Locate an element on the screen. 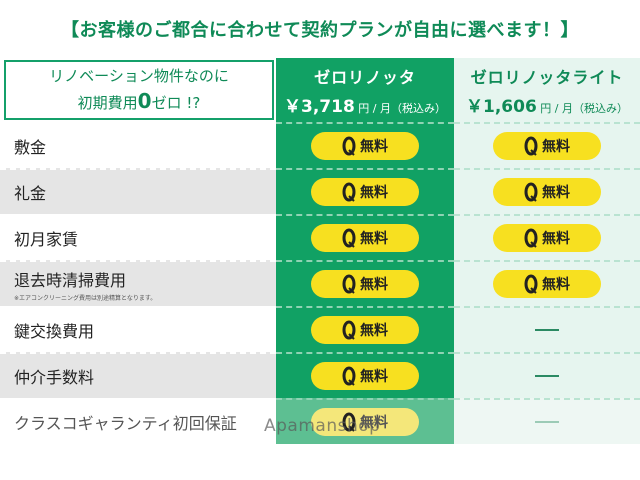 The height and width of the screenshot is (480, 640). row-label: 鍵交換費用 is located at coordinates (138, 329).